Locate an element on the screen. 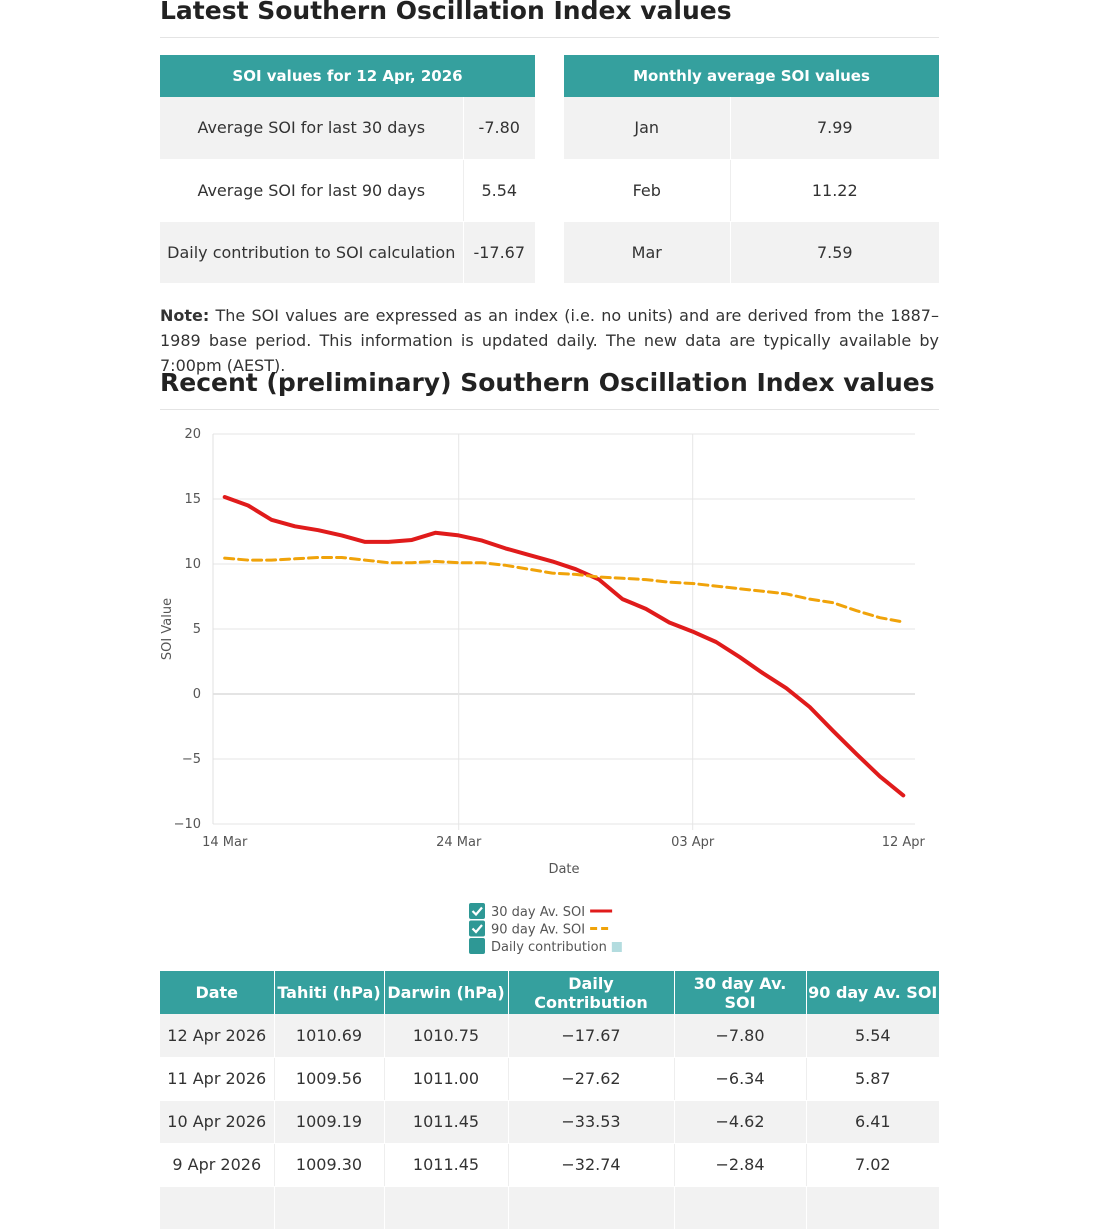 Image resolution: width=1099 pixels, height=1230 pixels. x-tick-label: 12 Apr is located at coordinates (904, 842).